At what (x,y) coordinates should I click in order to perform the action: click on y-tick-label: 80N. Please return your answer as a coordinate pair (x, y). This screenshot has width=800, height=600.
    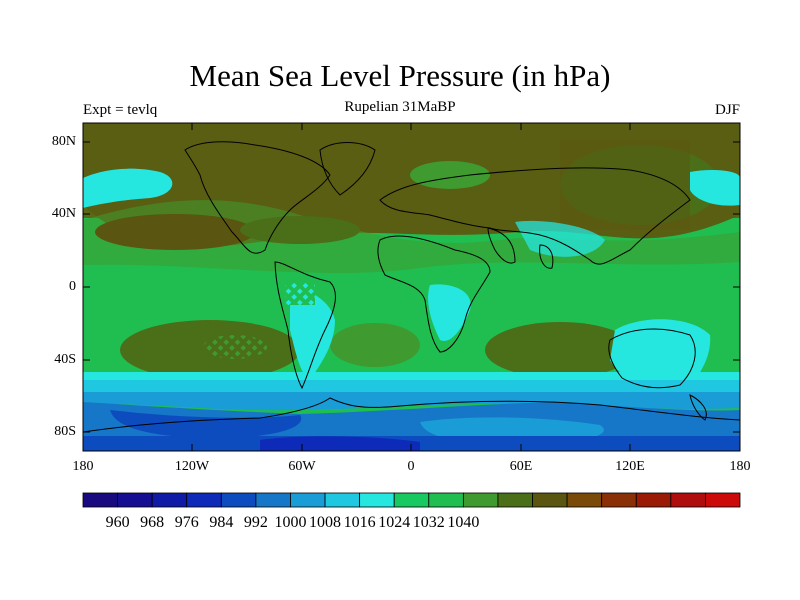
    Looking at the image, I should click on (63, 141).